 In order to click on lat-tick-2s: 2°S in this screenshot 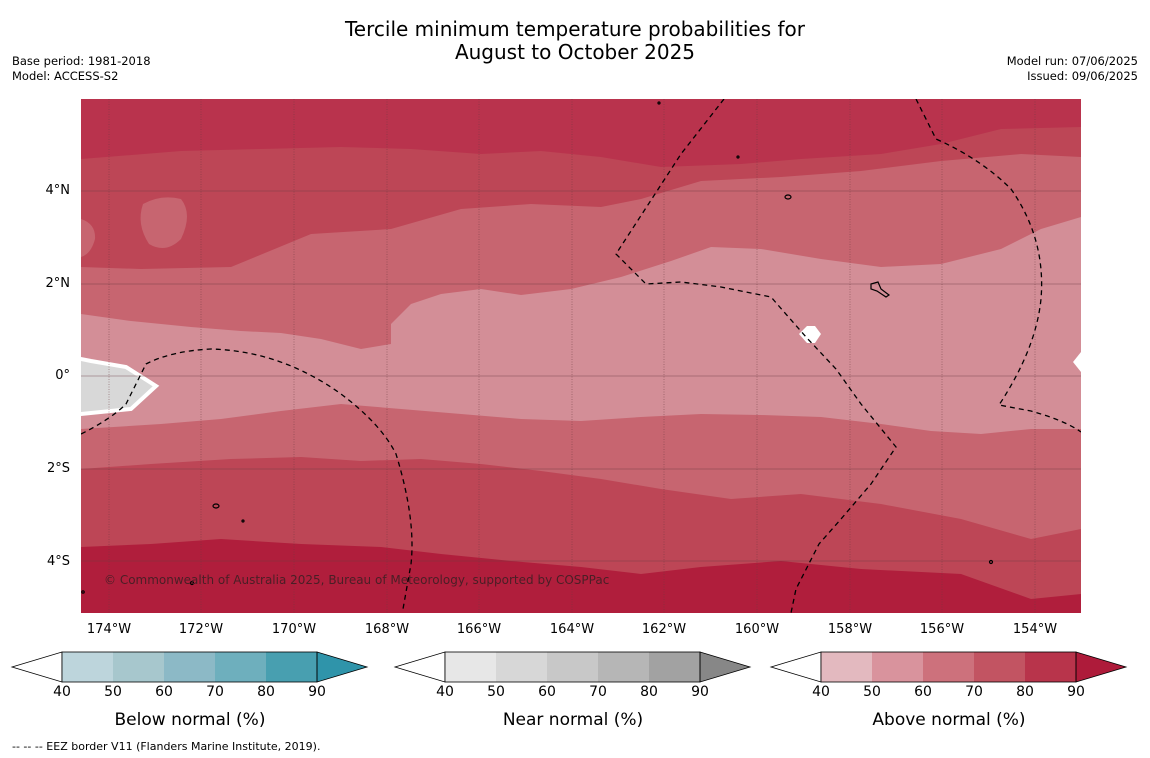, I will do `click(58, 468)`.